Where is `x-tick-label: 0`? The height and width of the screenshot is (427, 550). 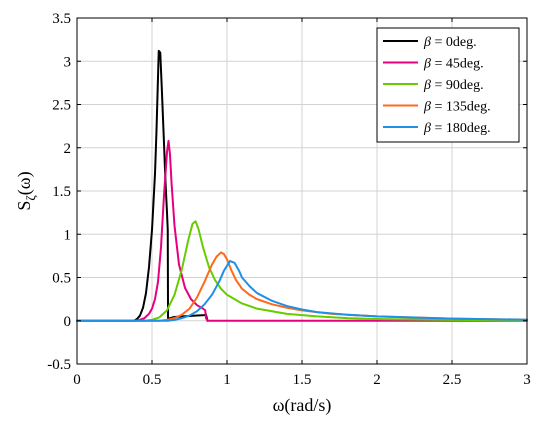
x-tick-label: 0 is located at coordinates (77, 380).